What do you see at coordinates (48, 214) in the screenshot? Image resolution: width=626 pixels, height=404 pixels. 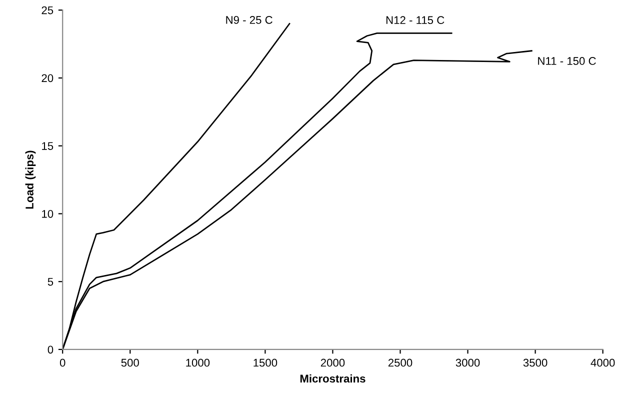 I see `y-tick-label: 10` at bounding box center [48, 214].